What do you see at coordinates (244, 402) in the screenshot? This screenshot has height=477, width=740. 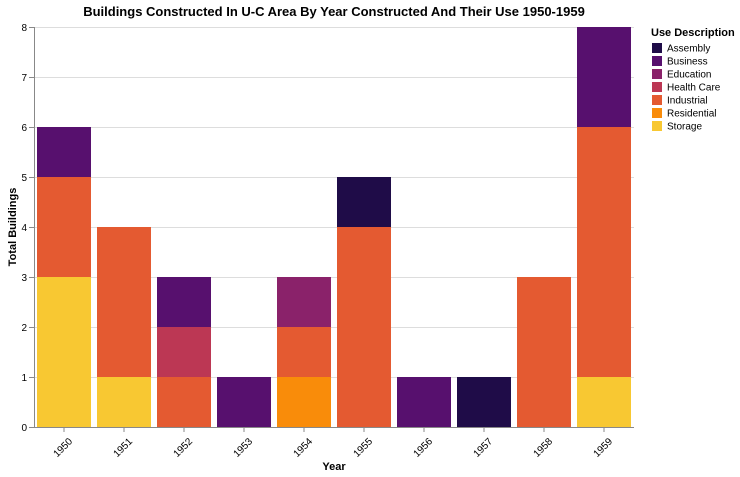 I see `bar-segment-1953-business` at bounding box center [244, 402].